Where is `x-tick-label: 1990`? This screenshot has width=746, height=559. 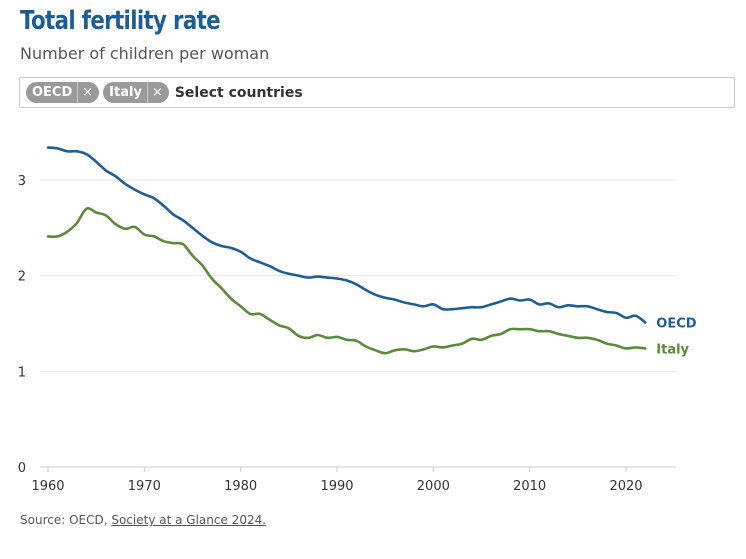
x-tick-label: 1990 is located at coordinates (336, 486).